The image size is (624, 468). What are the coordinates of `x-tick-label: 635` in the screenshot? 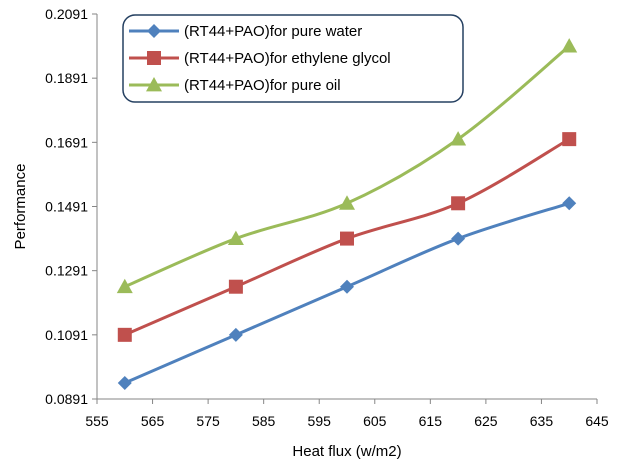 It's located at (542, 421).